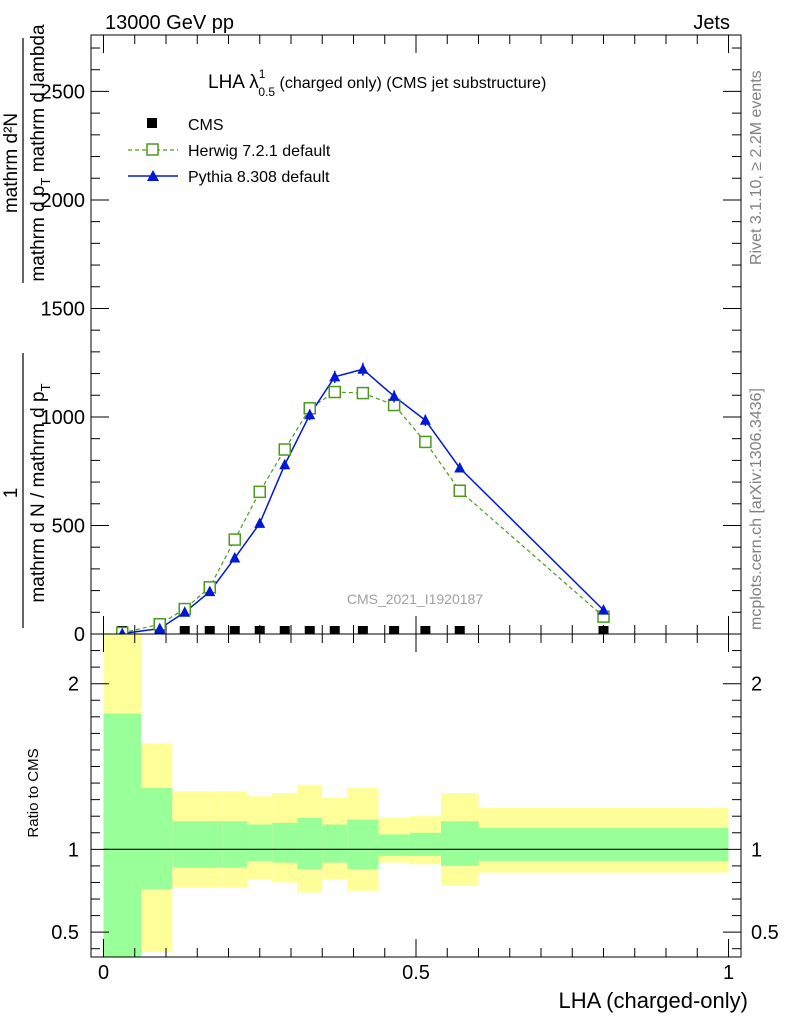  I want to click on ratio-ytick-label-right: 2, so click(756, 685).